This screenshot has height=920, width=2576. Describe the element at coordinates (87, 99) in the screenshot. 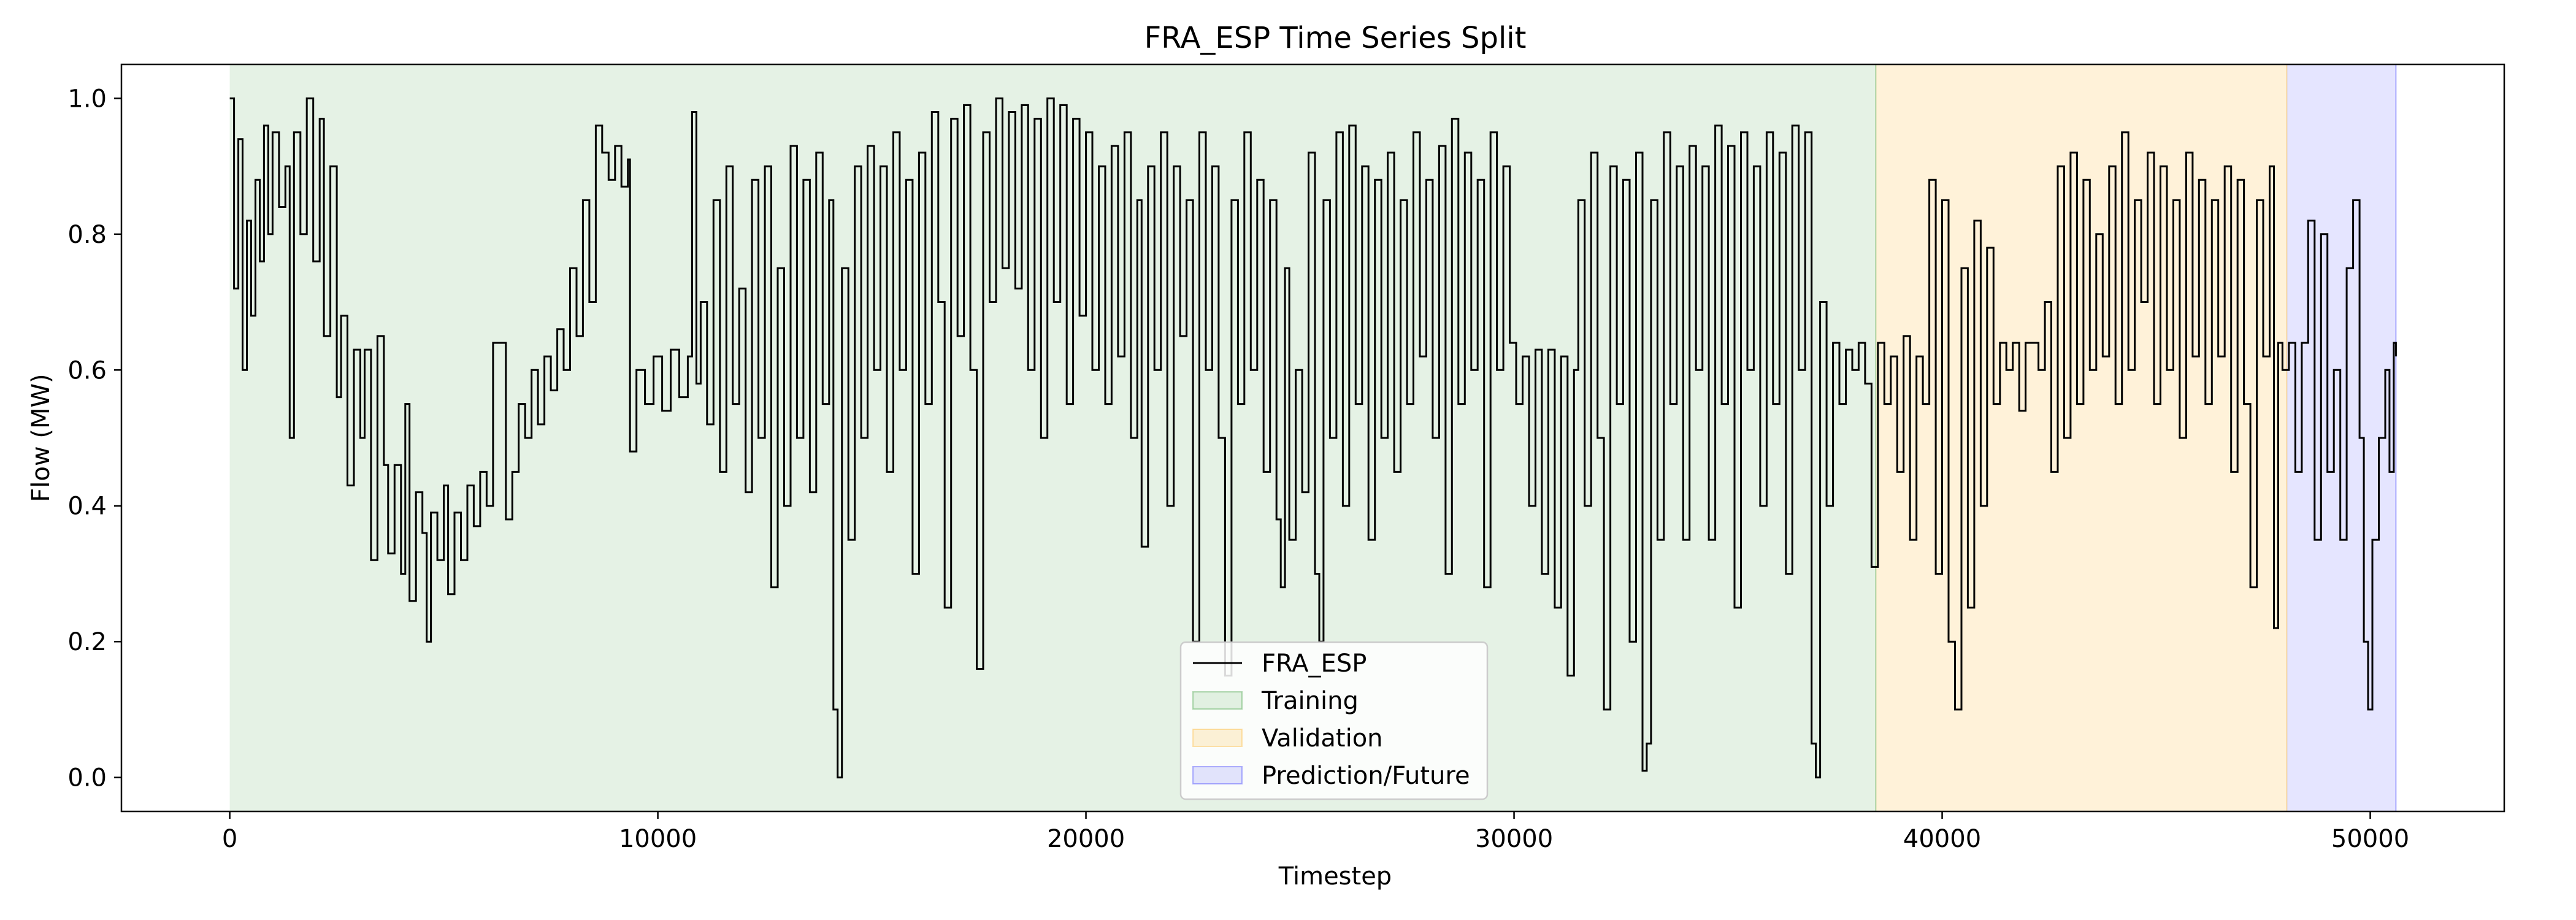

I see `y-tick-label: 1.0` at that location.